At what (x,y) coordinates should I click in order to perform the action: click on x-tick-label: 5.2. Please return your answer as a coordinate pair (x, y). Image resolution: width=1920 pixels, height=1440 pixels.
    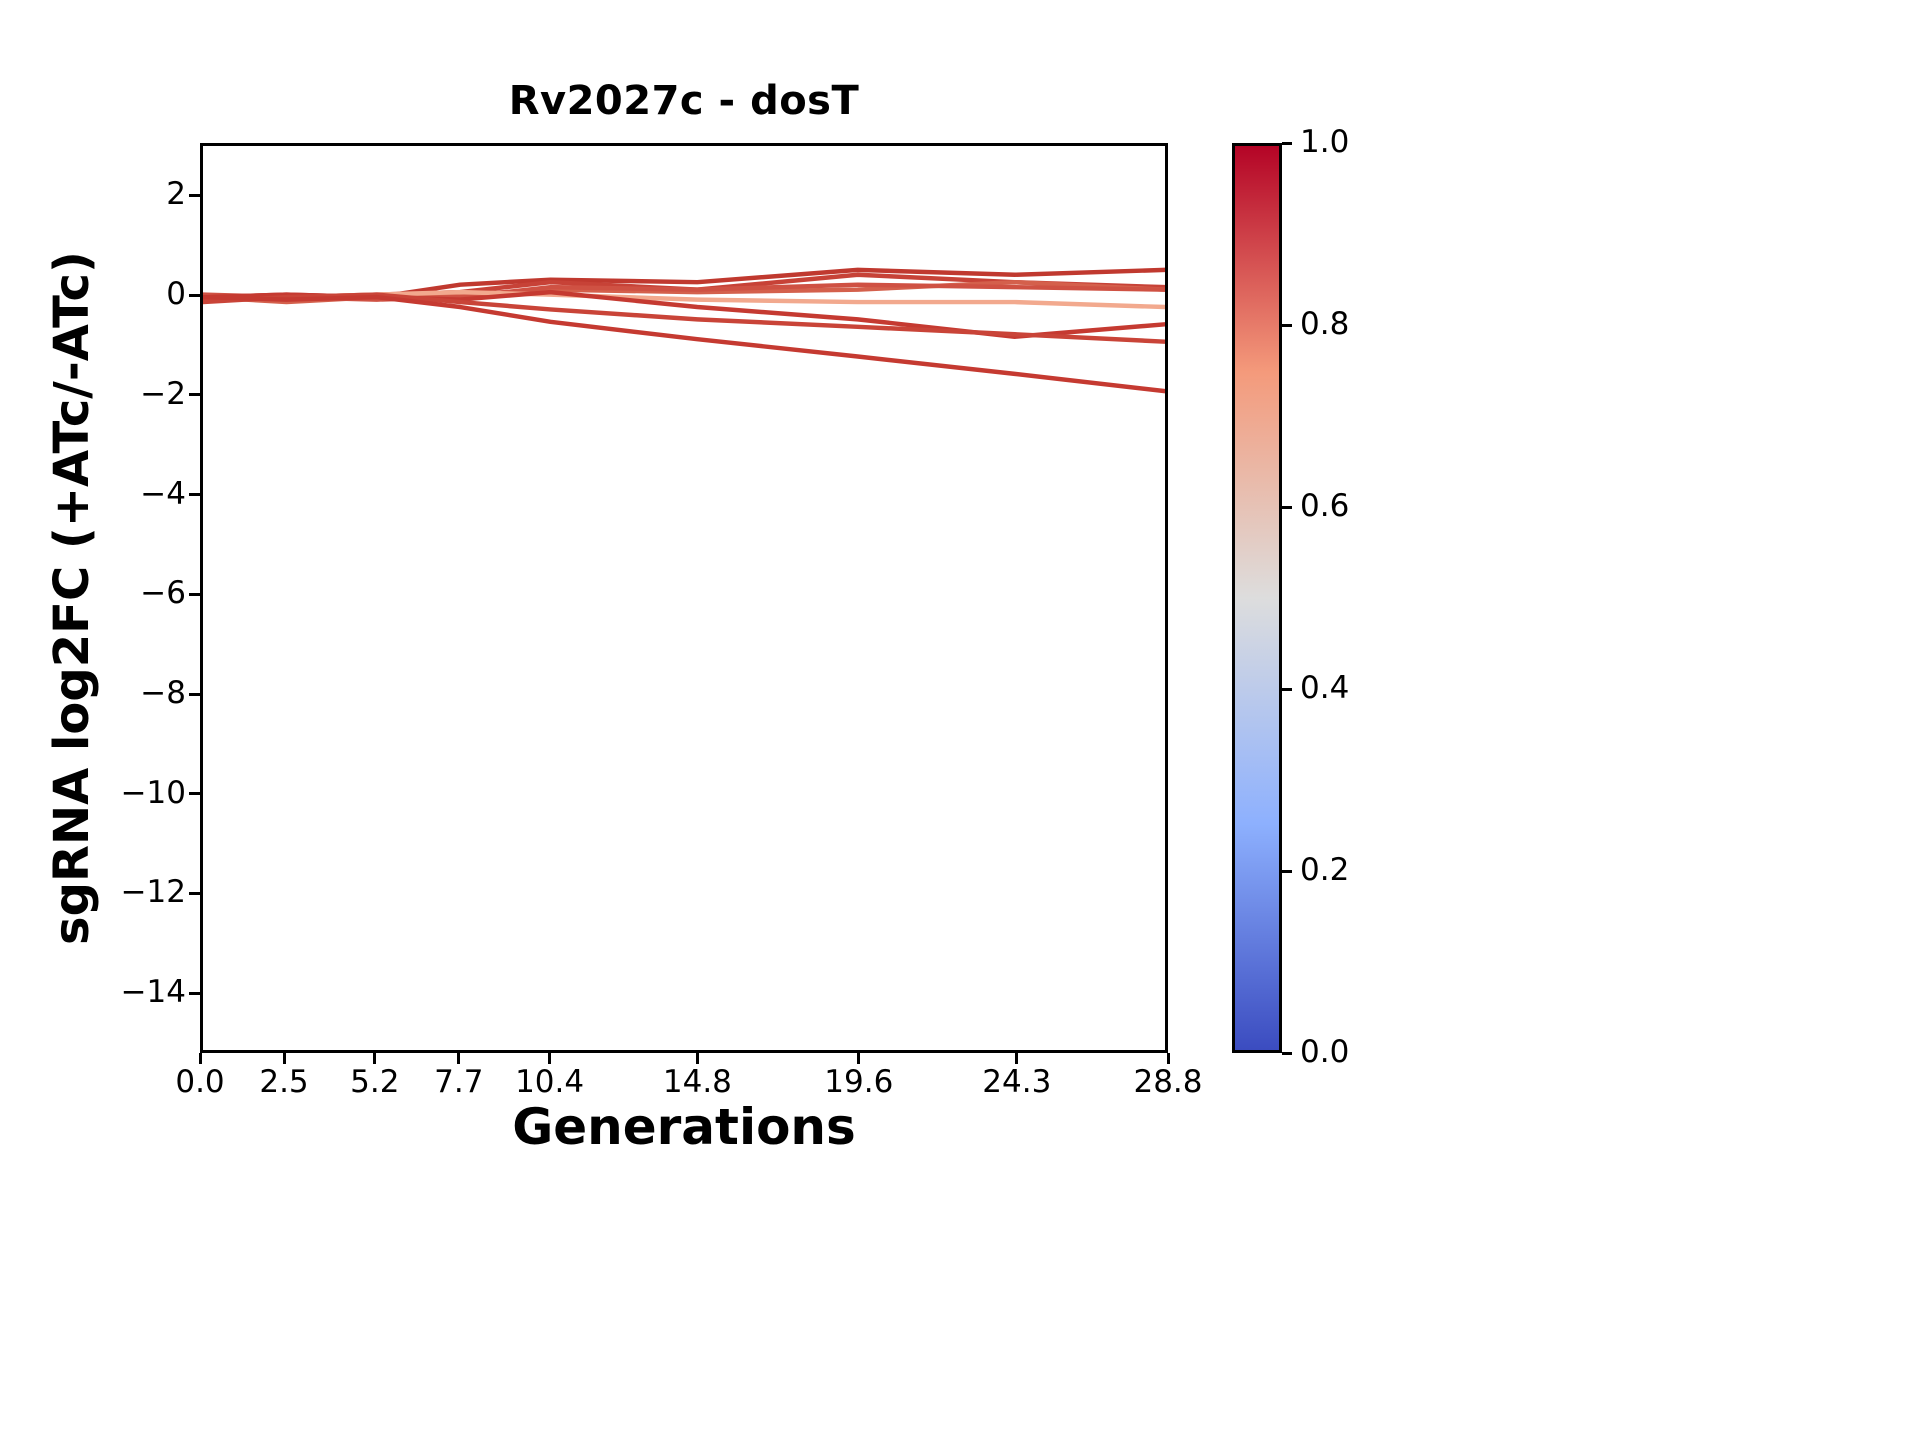
    Looking at the image, I should click on (375, 1082).